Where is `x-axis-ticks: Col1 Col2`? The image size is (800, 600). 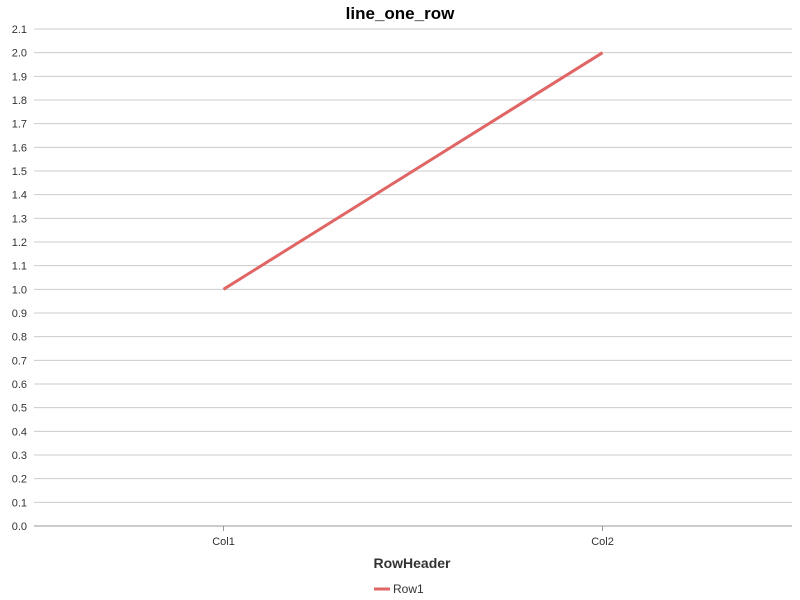
x-axis-ticks: Col1 Col2 is located at coordinates (413, 537).